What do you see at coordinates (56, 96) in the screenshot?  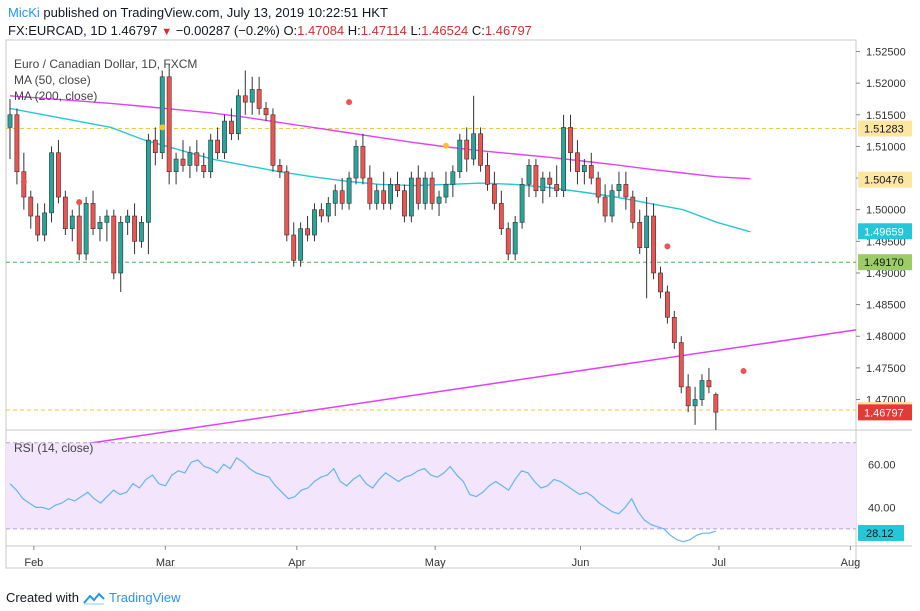 I see `legend-ma200: MA (200, close)` at bounding box center [56, 96].